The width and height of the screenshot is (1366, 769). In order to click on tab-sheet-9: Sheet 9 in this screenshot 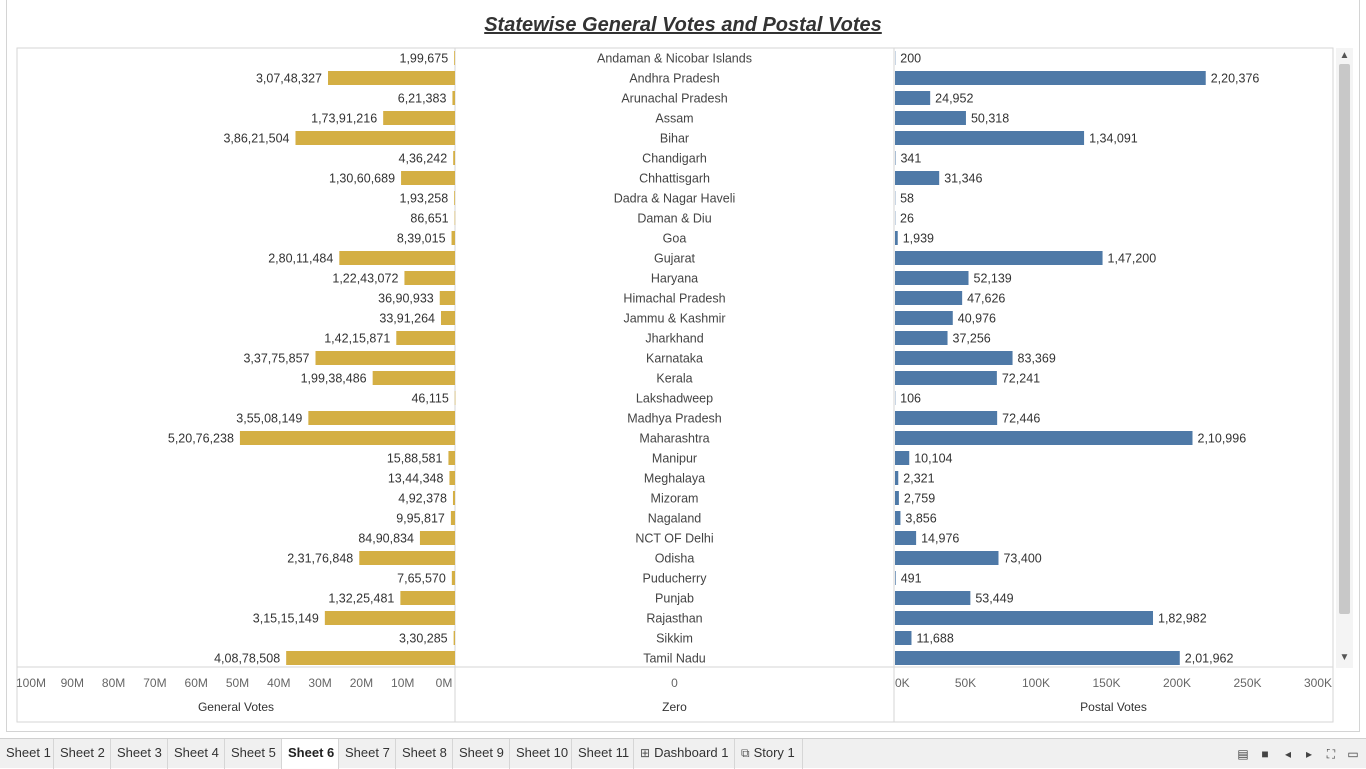, I will do `click(481, 754)`.